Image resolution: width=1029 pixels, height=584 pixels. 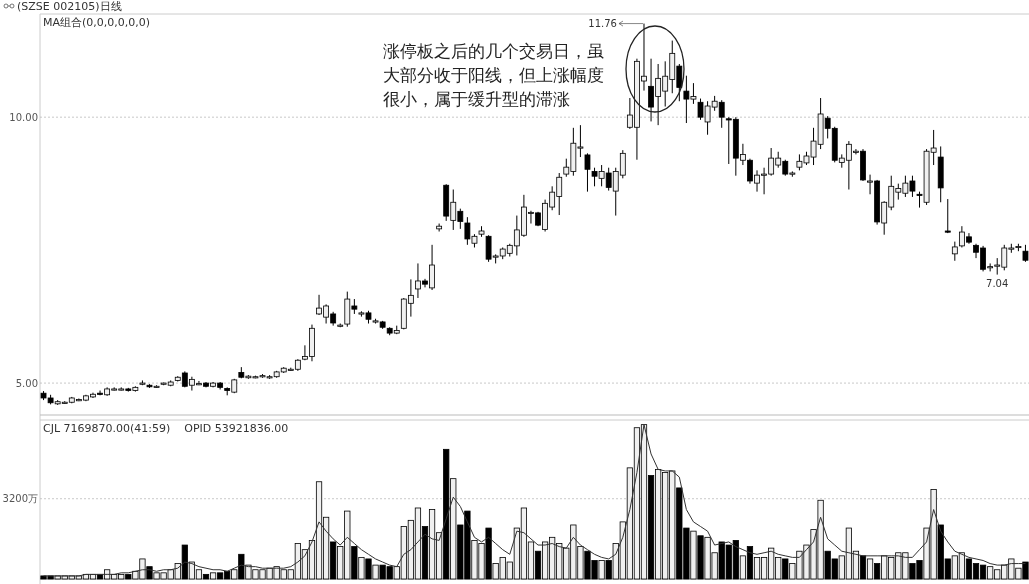 I want to click on y-tick-label: 10.00, so click(x=23, y=117).